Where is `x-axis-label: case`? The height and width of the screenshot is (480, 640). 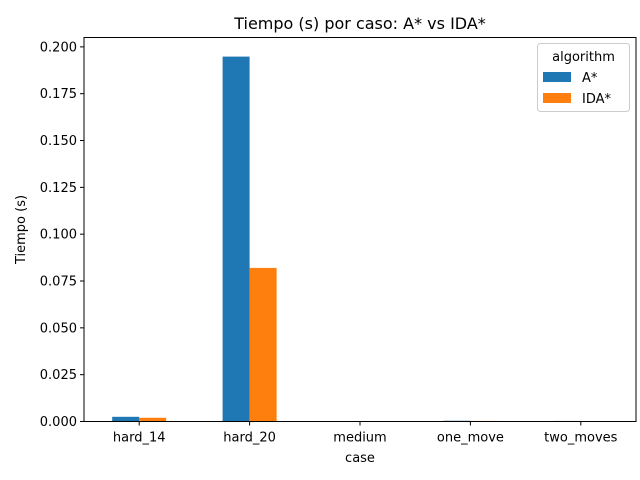
x-axis-label: case is located at coordinates (360, 458).